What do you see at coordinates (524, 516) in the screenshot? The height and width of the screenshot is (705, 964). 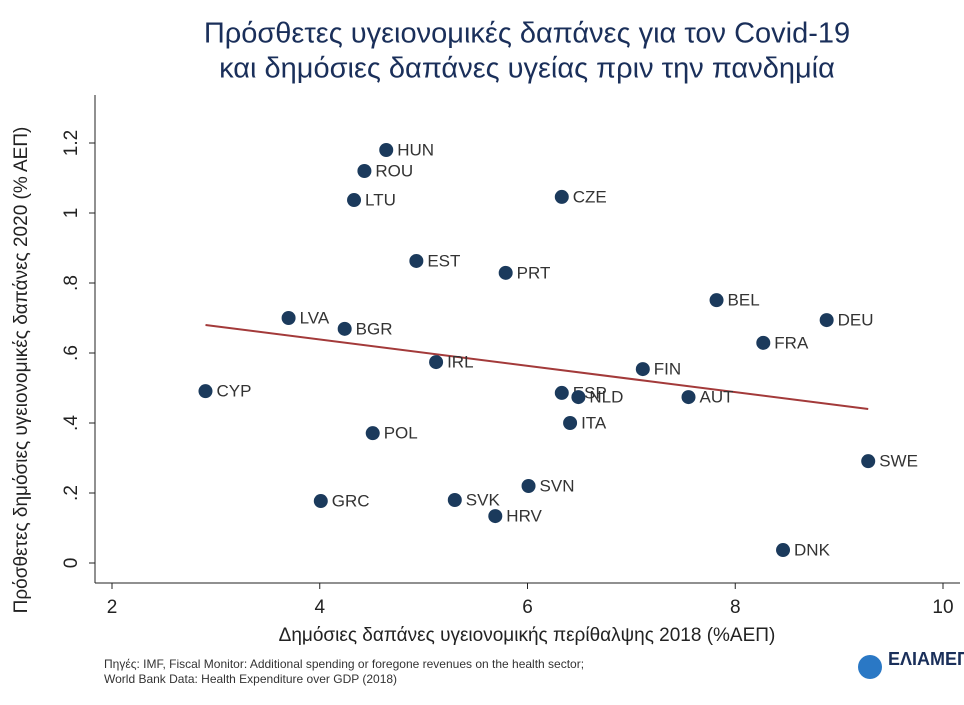 I see `point-label: HRV` at bounding box center [524, 516].